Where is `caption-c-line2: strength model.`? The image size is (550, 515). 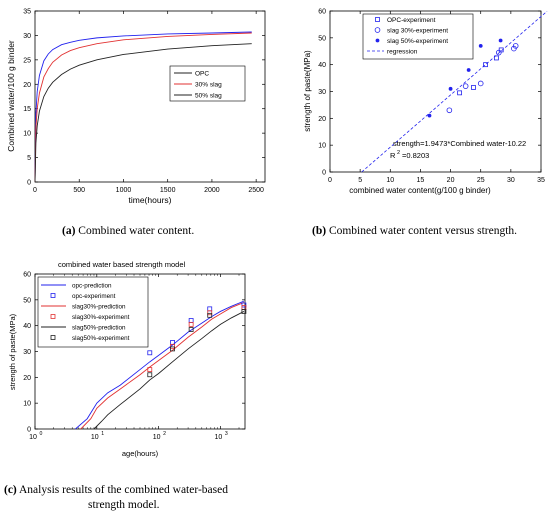 caption-c-line2: strength model. is located at coordinates (124, 505).